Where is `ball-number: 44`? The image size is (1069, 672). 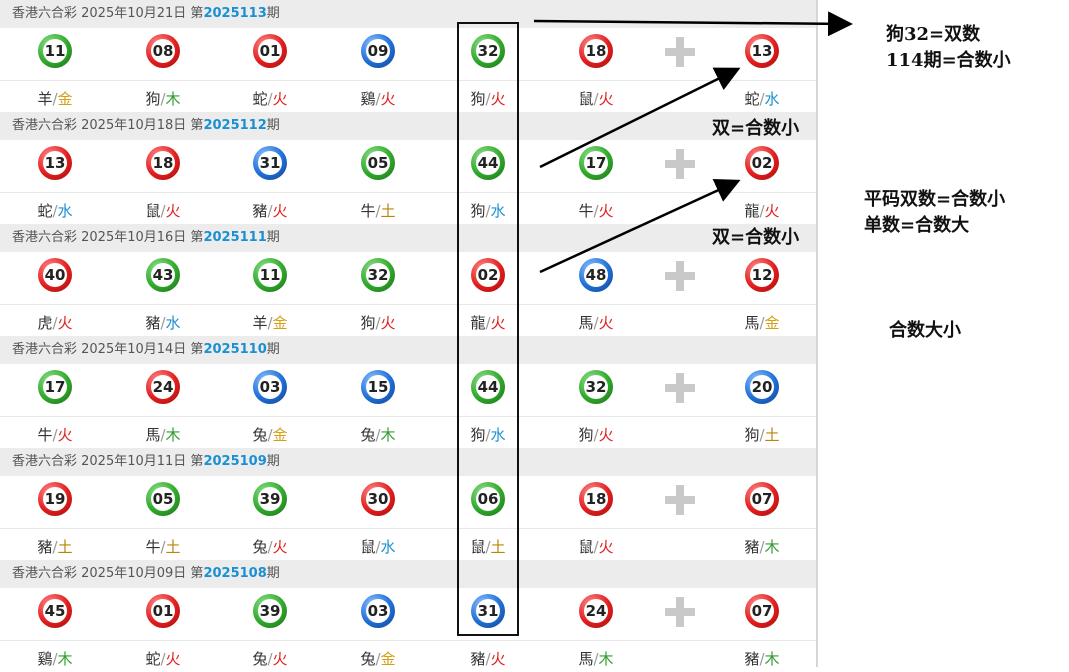 ball-number: 44 is located at coordinates (488, 163).